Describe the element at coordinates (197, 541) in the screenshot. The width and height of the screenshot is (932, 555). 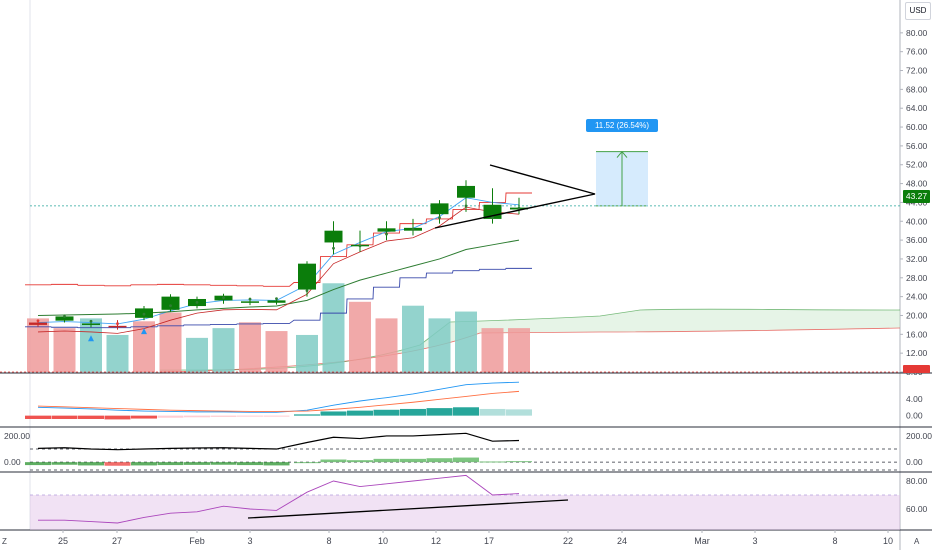
I see `time-axis-label: Feb` at that location.